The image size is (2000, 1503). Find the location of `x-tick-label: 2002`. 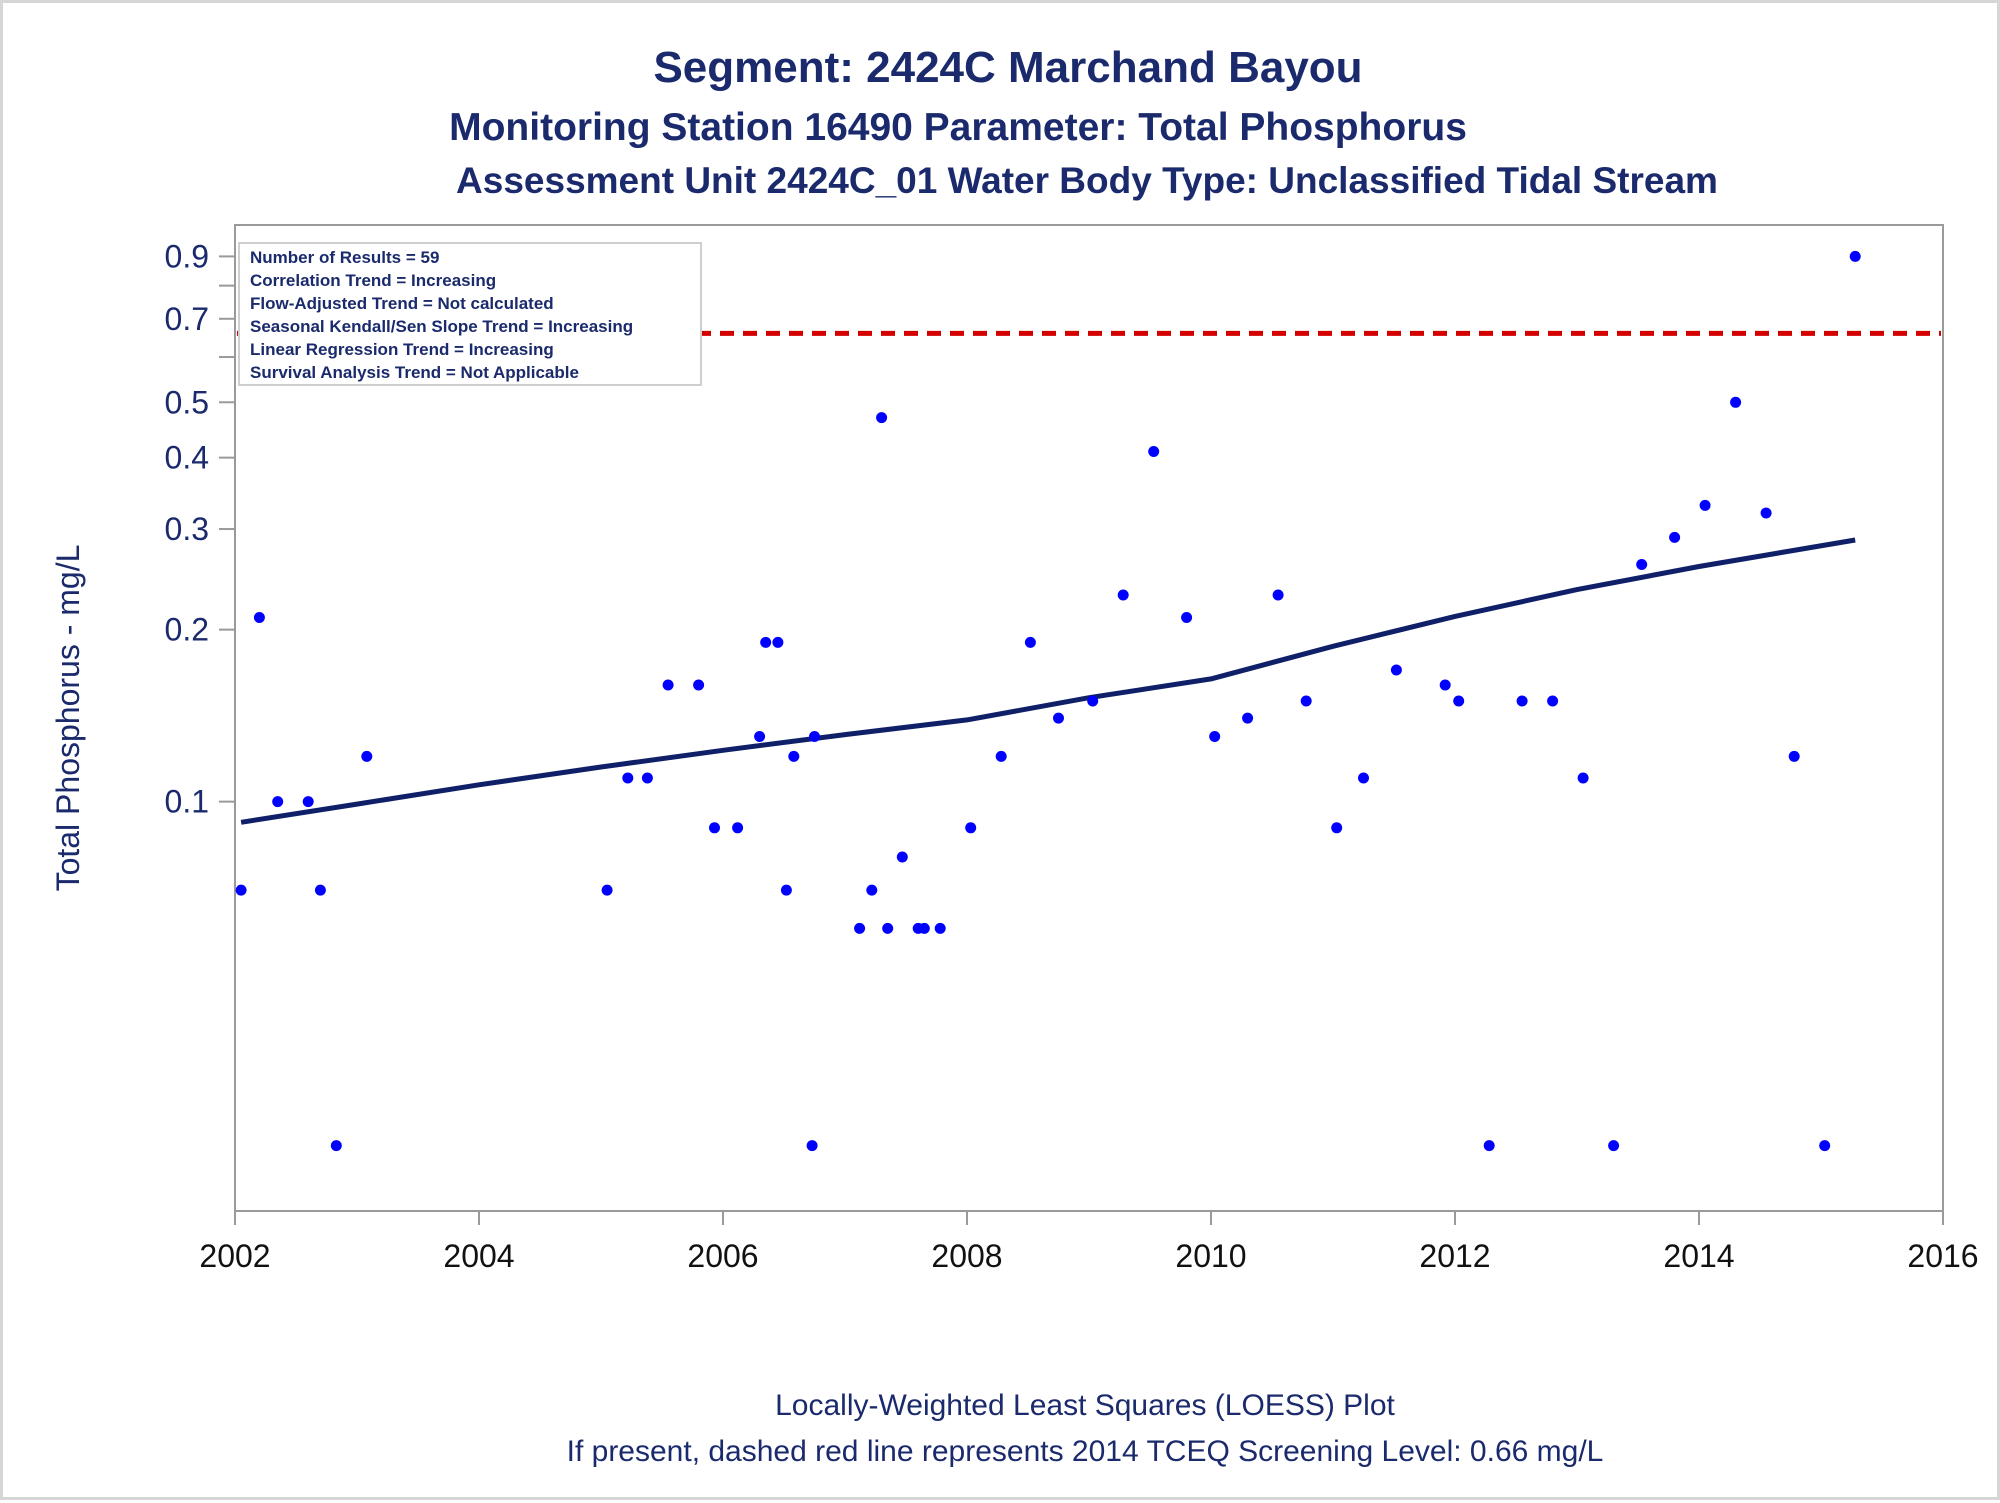

x-tick-label: 2002 is located at coordinates (234, 1256).